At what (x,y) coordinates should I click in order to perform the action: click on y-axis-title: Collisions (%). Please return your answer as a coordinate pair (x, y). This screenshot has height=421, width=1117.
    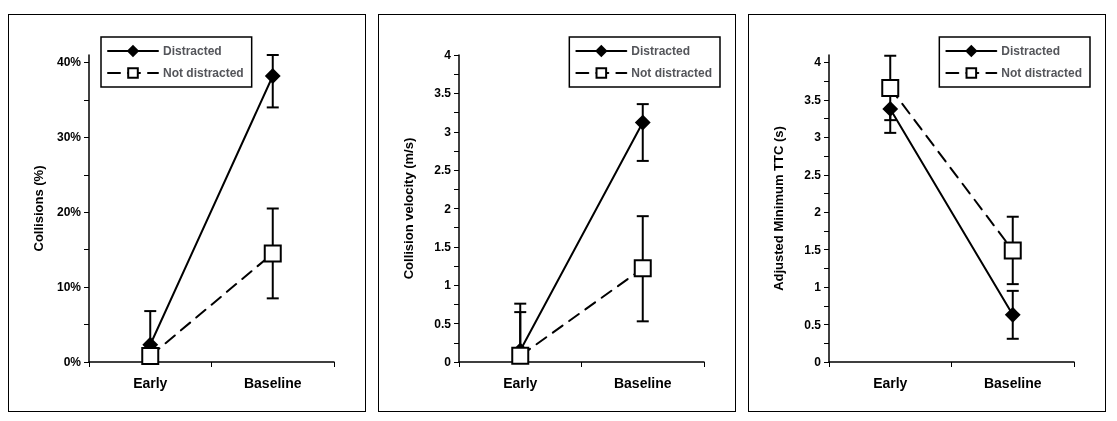
    Looking at the image, I should click on (38, 208).